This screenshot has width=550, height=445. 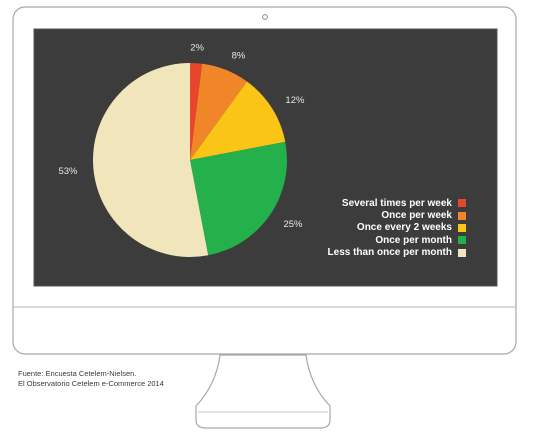 I want to click on pie-value-label-4: 25%, so click(x=293, y=224).